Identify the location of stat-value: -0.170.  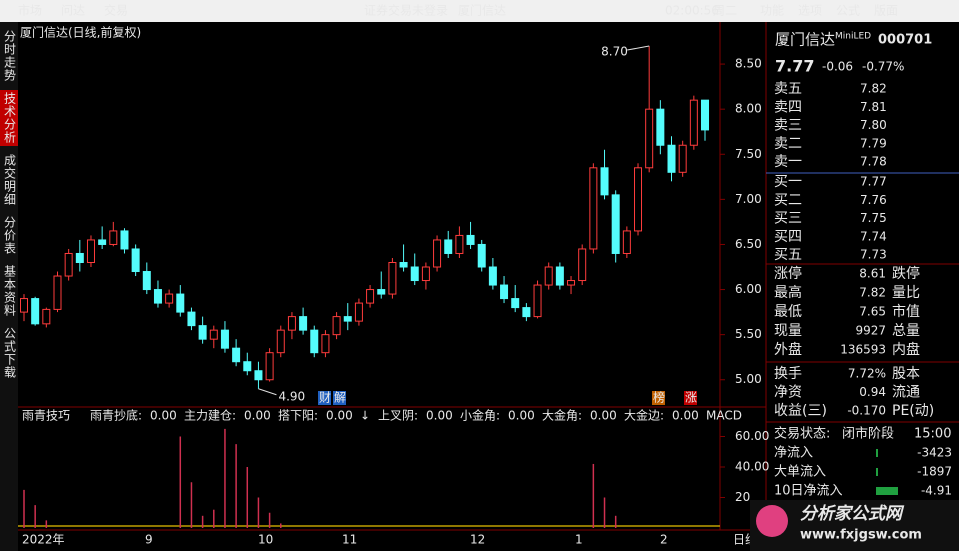
(866, 411).